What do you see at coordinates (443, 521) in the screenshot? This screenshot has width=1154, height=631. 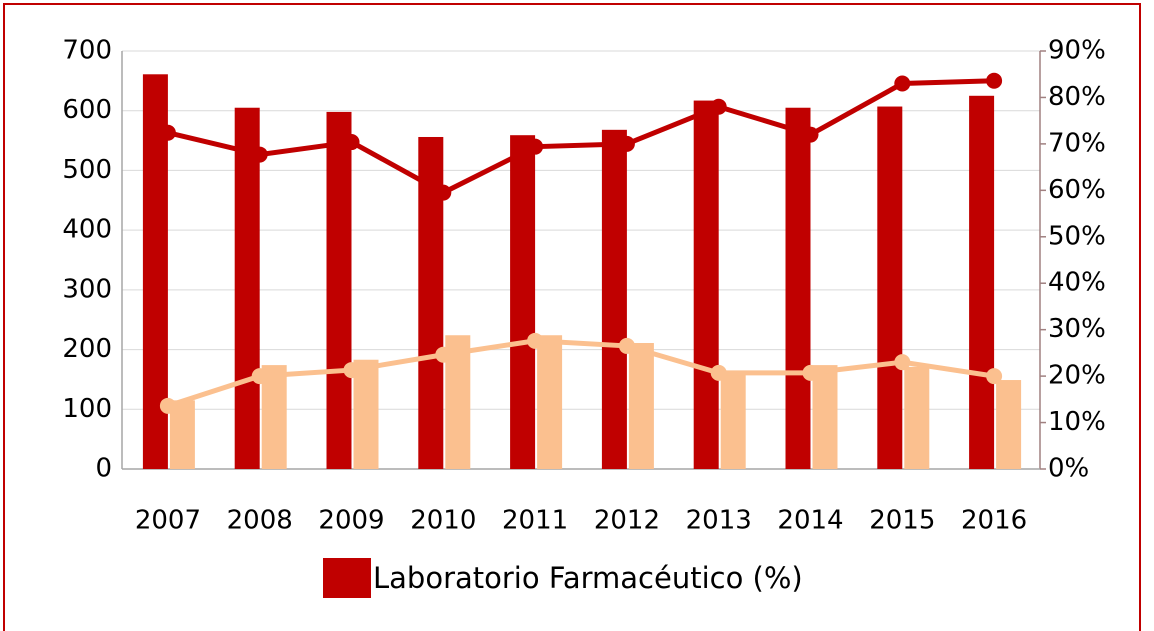 I see `x-tick-label: 2010` at bounding box center [443, 521].